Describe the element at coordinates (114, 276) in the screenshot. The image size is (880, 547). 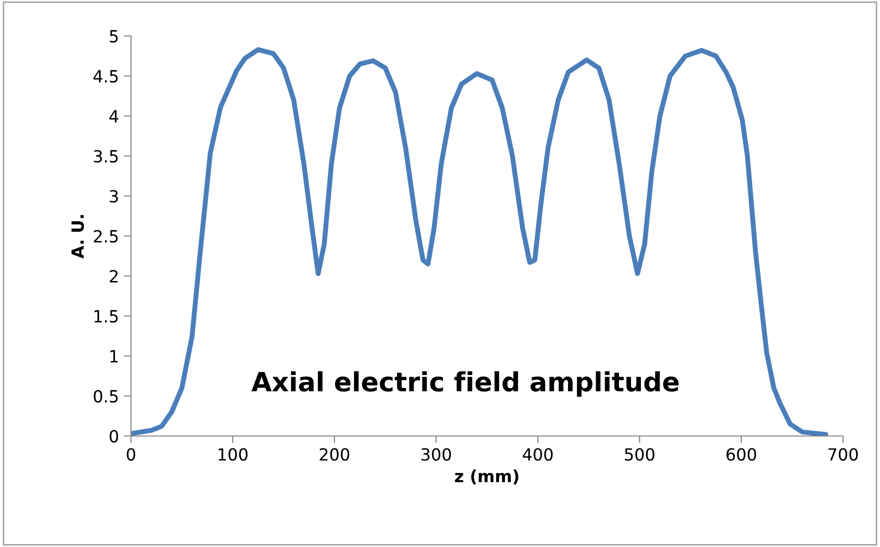
I see `y-tick-label: 2` at that location.